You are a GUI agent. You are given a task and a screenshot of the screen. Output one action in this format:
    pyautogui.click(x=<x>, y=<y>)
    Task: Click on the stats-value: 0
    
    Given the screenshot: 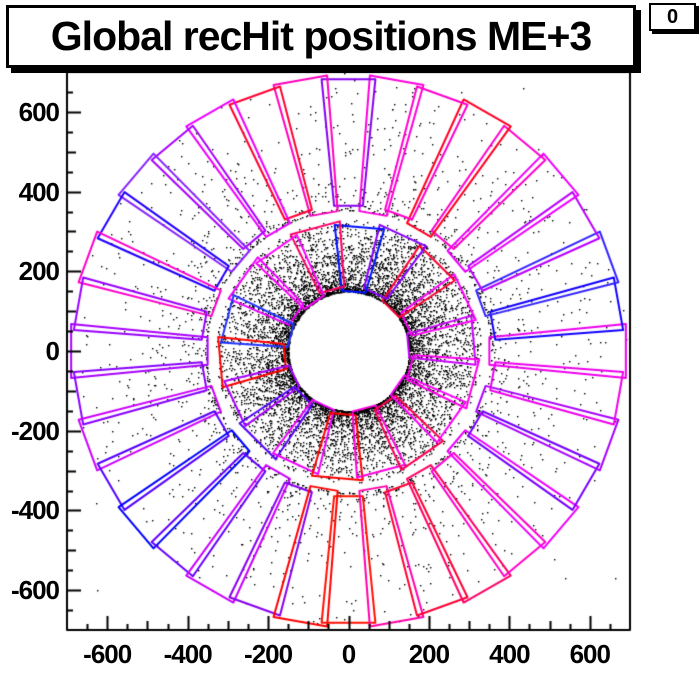 What is the action you would take?
    pyautogui.click(x=672, y=16)
    